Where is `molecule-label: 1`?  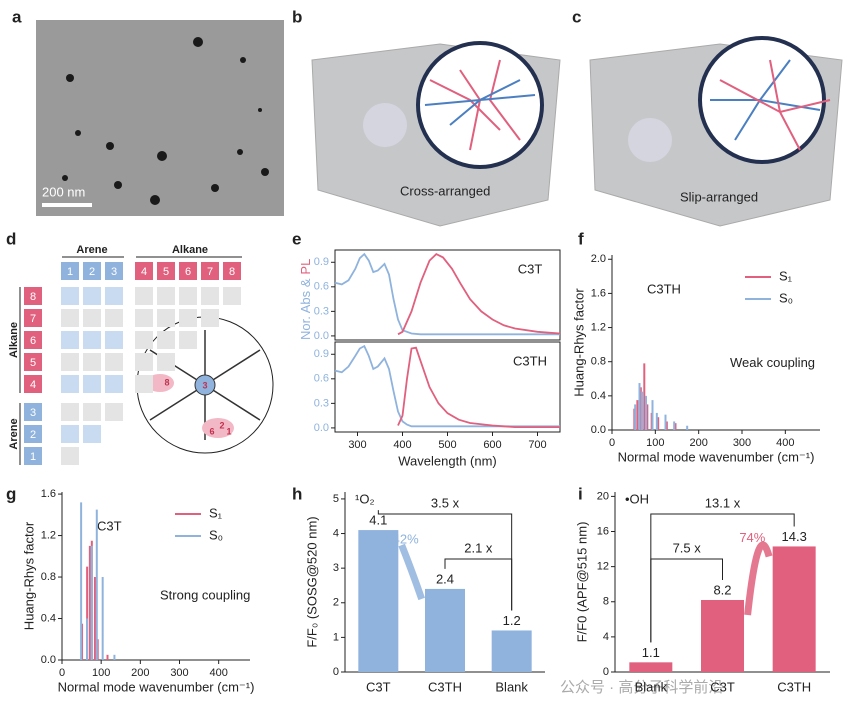
molecule-label: 1 is located at coordinates (228, 431).